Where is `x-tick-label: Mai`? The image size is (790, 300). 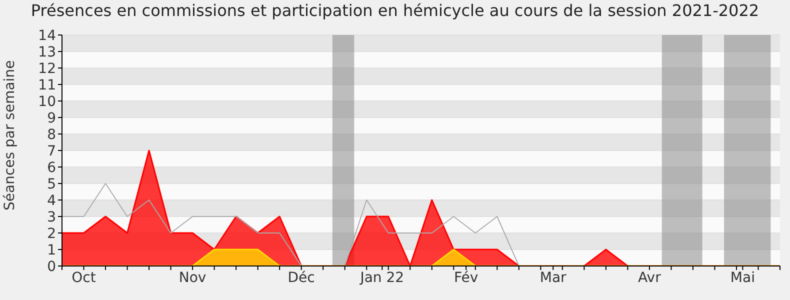 x-tick-label: Mai is located at coordinates (742, 278).